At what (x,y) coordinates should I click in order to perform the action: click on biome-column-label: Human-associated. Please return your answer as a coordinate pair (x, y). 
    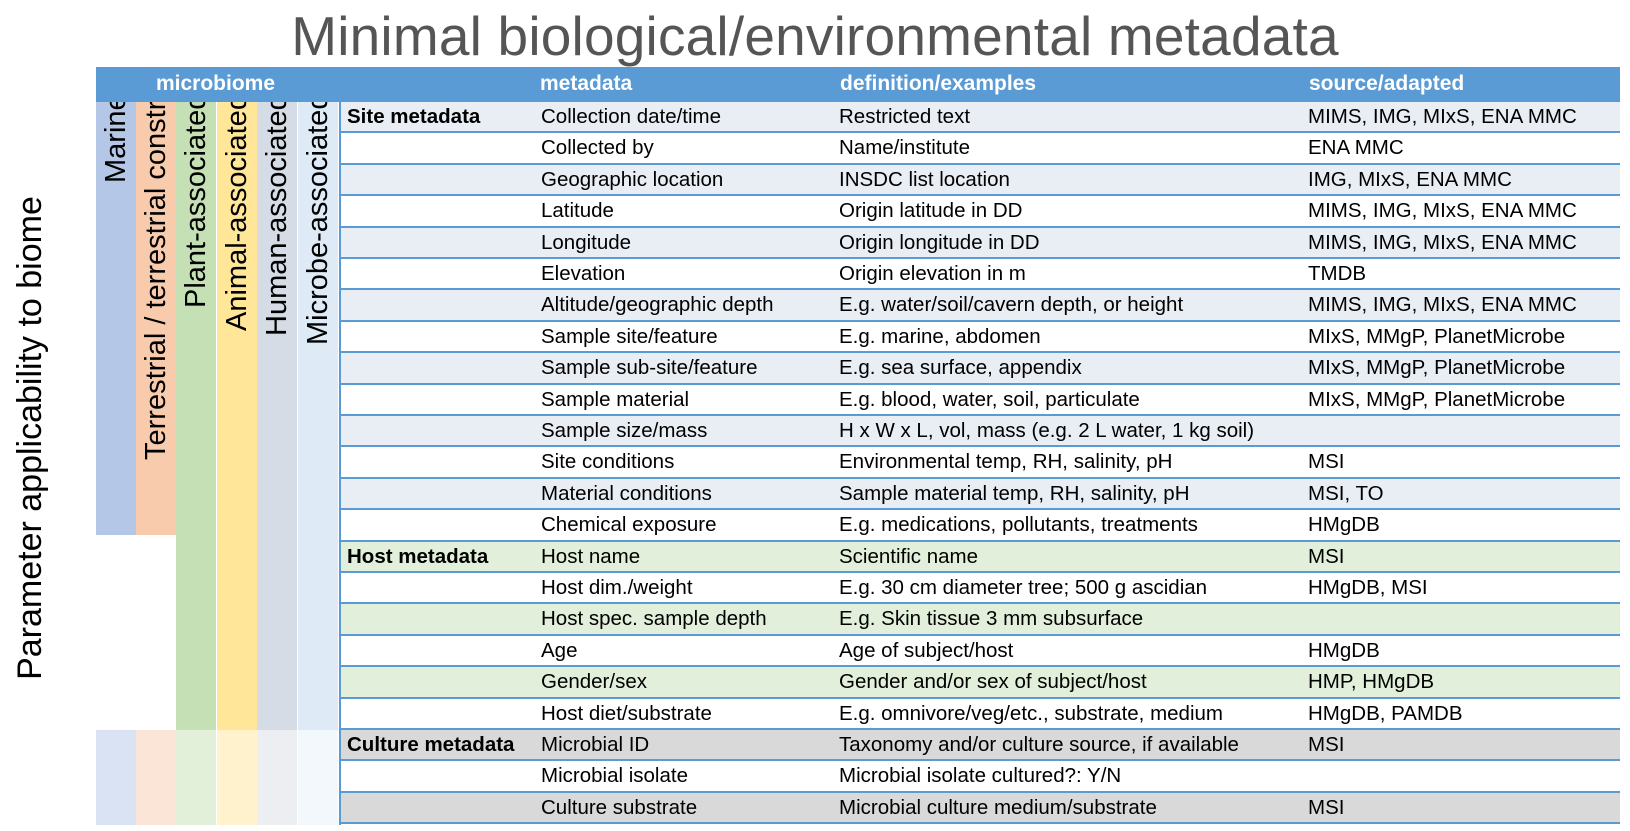
    Looking at the image, I should click on (277, 219).